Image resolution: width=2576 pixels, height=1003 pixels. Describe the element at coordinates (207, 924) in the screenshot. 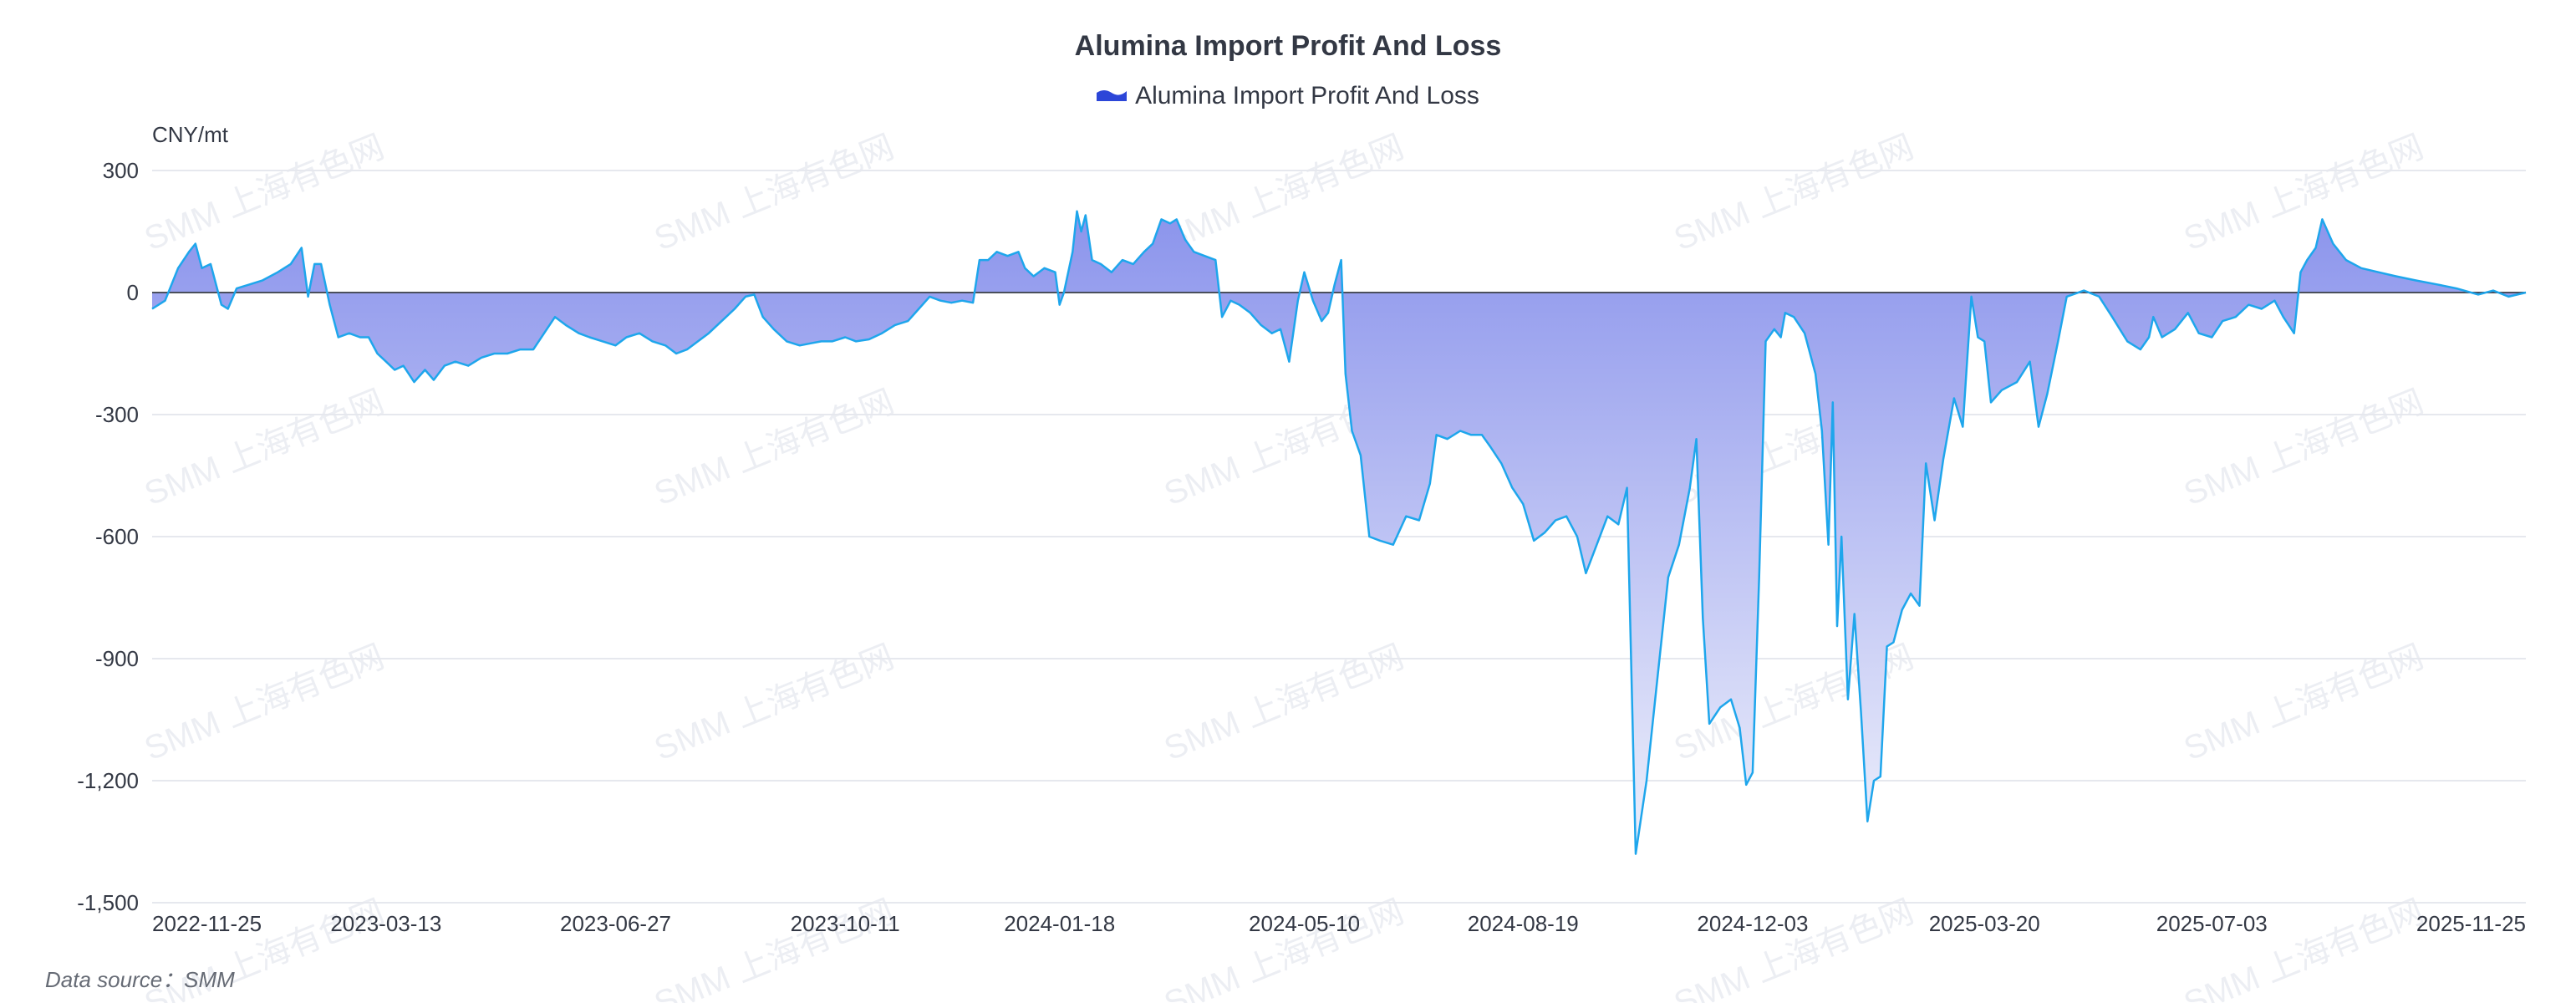

I see `x-tick-label: 2022-11-25` at that location.